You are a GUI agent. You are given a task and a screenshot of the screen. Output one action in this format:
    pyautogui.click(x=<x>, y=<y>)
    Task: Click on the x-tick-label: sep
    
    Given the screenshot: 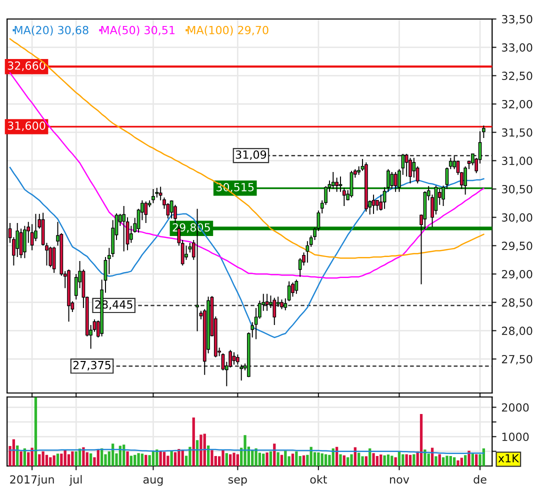 What is the action you would take?
    pyautogui.click(x=237, y=481)
    